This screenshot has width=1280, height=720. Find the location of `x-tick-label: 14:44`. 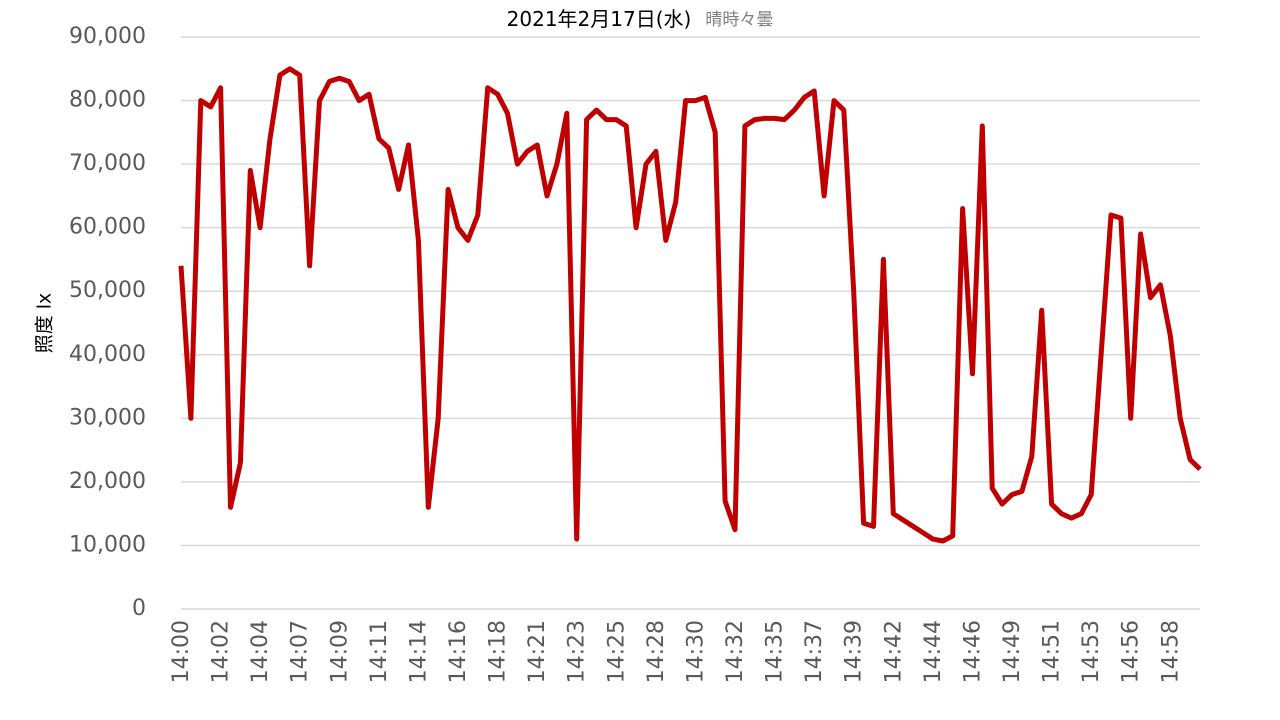

x-tick-label: 14:44 is located at coordinates (933, 651).